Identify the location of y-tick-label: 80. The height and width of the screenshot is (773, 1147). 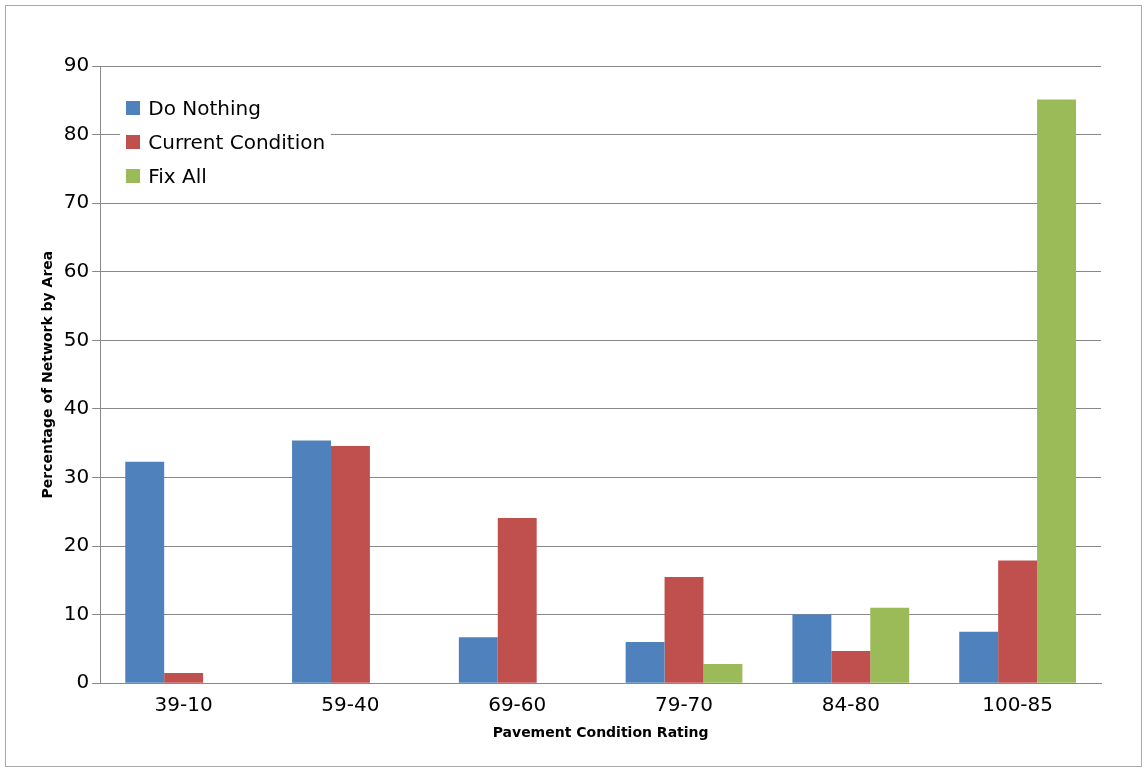
(76, 132).